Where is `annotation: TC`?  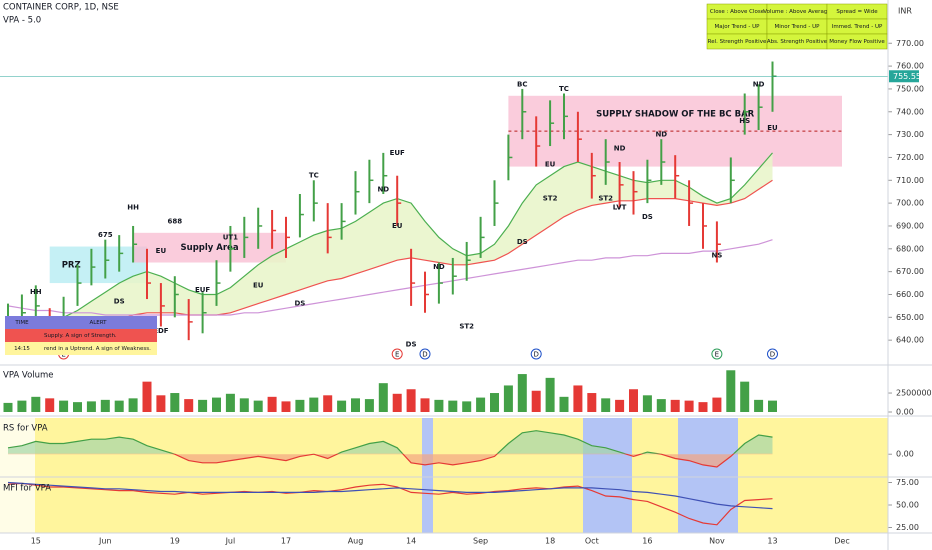
annotation: TC is located at coordinates (564, 89).